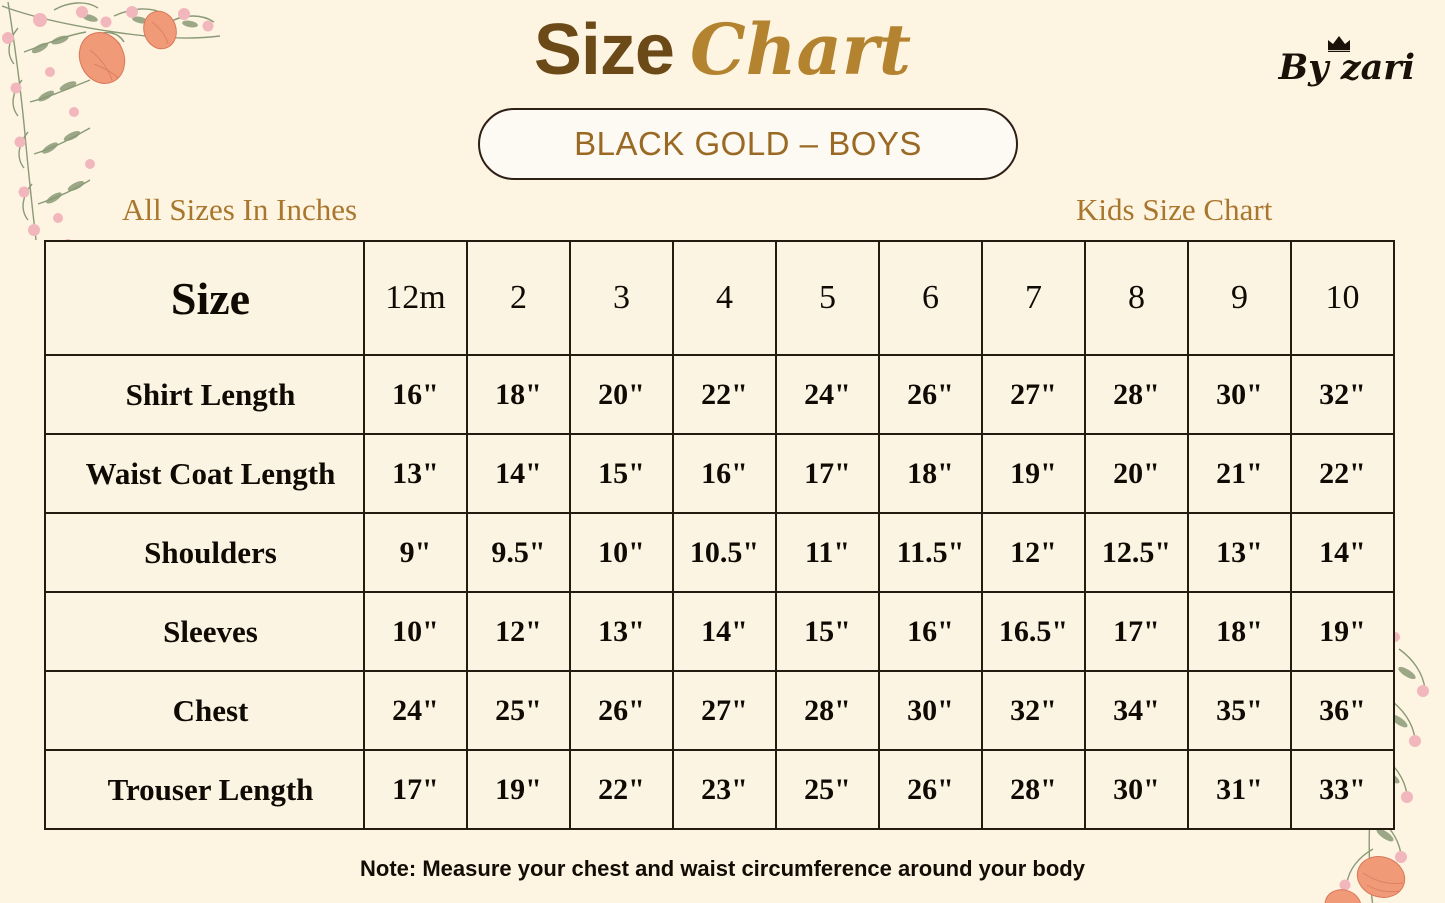 The width and height of the screenshot is (1445, 903). Describe the element at coordinates (1033, 631) in the screenshot. I see `measurement-cell: 16.5"` at that location.